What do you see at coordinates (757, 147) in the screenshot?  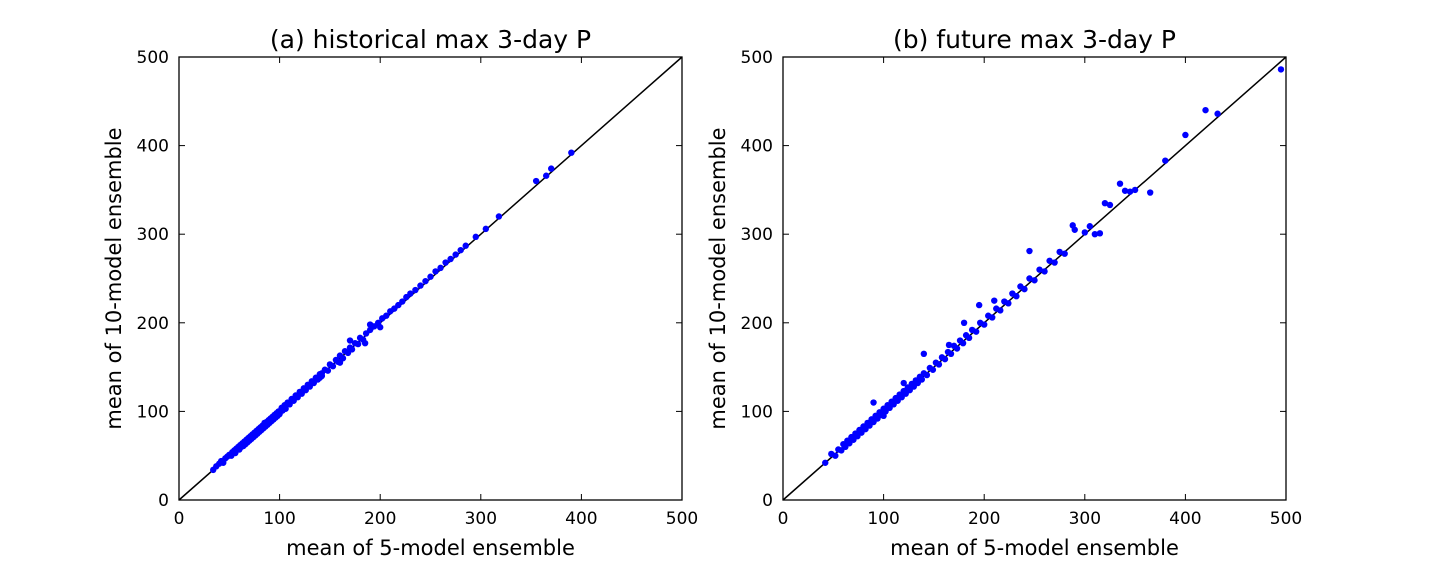 I see `y-tick-label: 400` at bounding box center [757, 147].